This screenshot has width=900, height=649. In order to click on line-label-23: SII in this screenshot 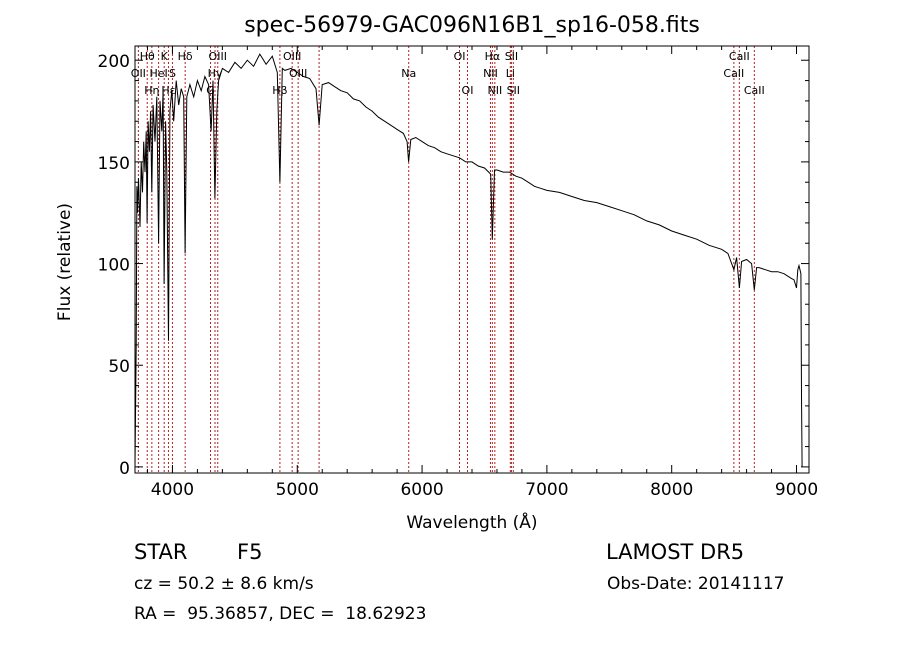, I will do `click(513, 90)`.